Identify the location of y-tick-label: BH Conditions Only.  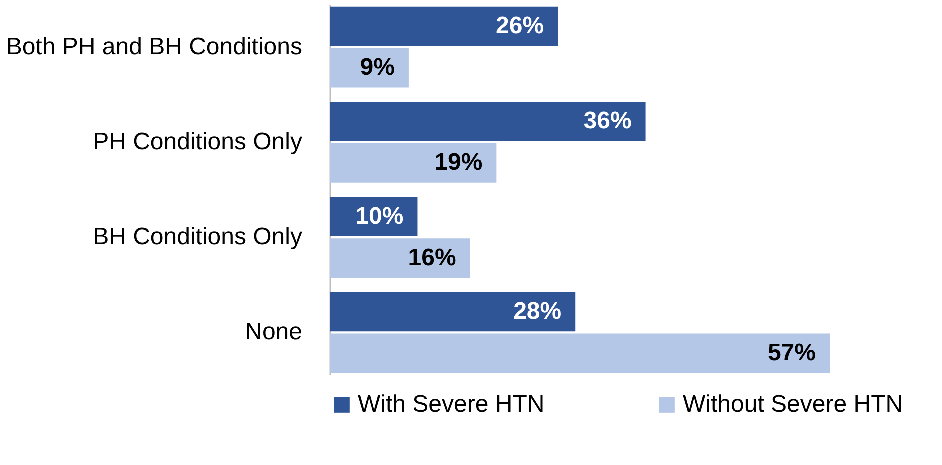
(197, 237).